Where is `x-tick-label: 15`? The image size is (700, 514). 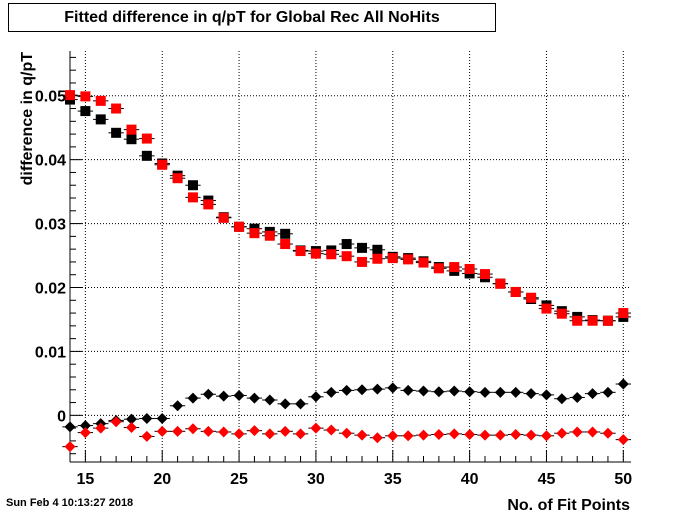
x-tick-label: 15 is located at coordinates (85, 479).